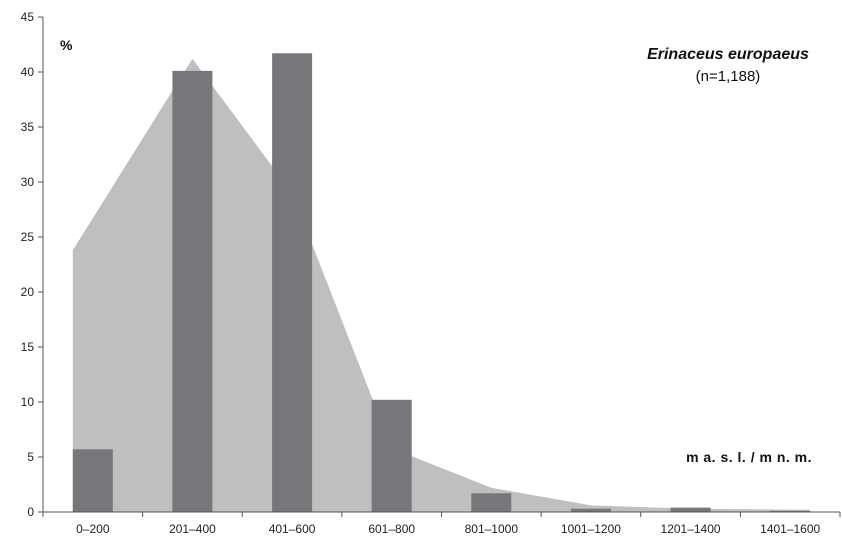 The height and width of the screenshot is (539, 842). What do you see at coordinates (28, 402) in the screenshot?
I see `y-tick-label: 10` at bounding box center [28, 402].